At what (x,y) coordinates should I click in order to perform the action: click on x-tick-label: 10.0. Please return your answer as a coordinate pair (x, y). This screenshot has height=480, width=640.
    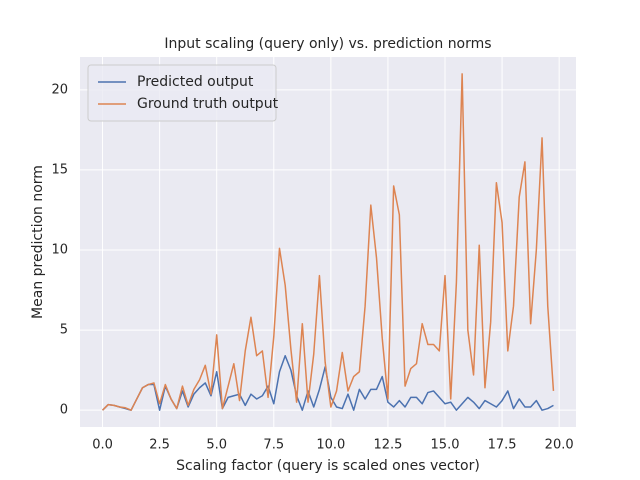
    Looking at the image, I should click on (330, 445).